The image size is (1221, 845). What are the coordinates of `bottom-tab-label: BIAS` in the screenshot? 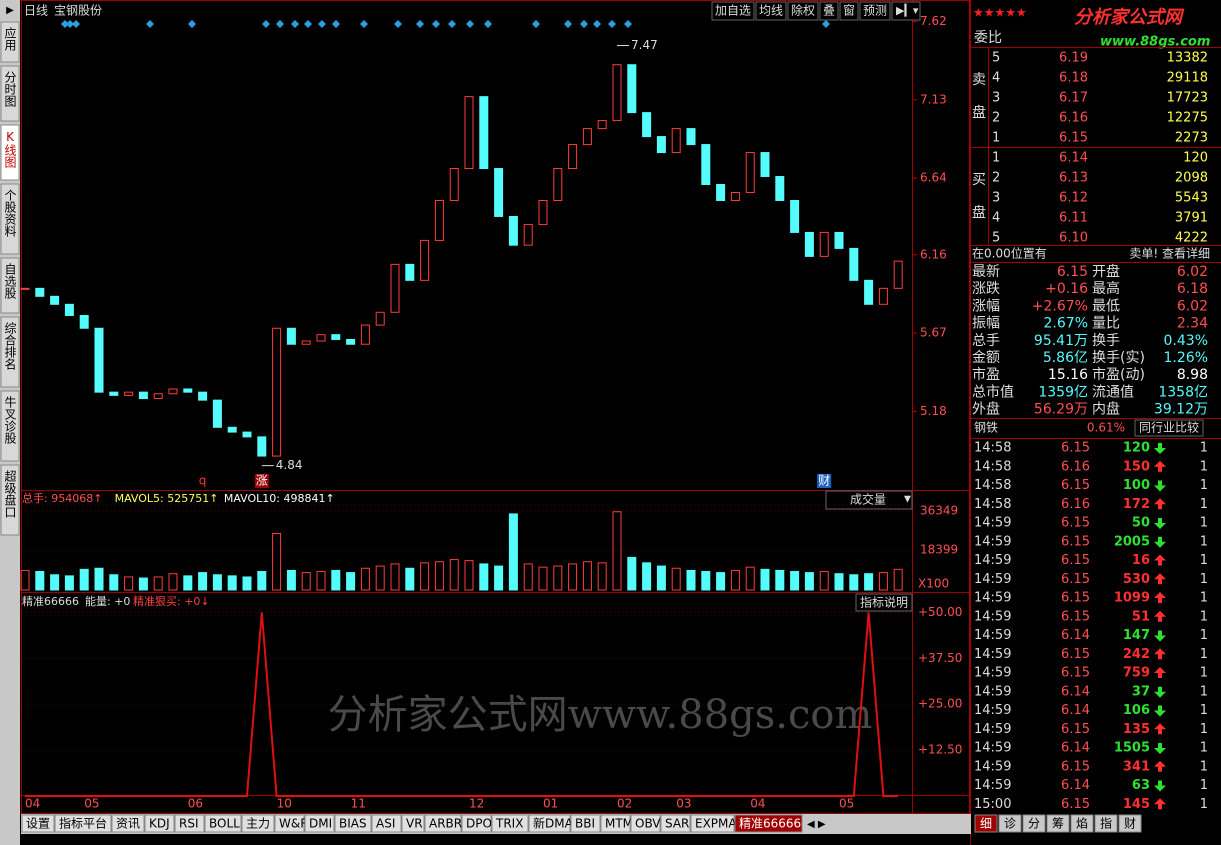 It's located at (353, 824).